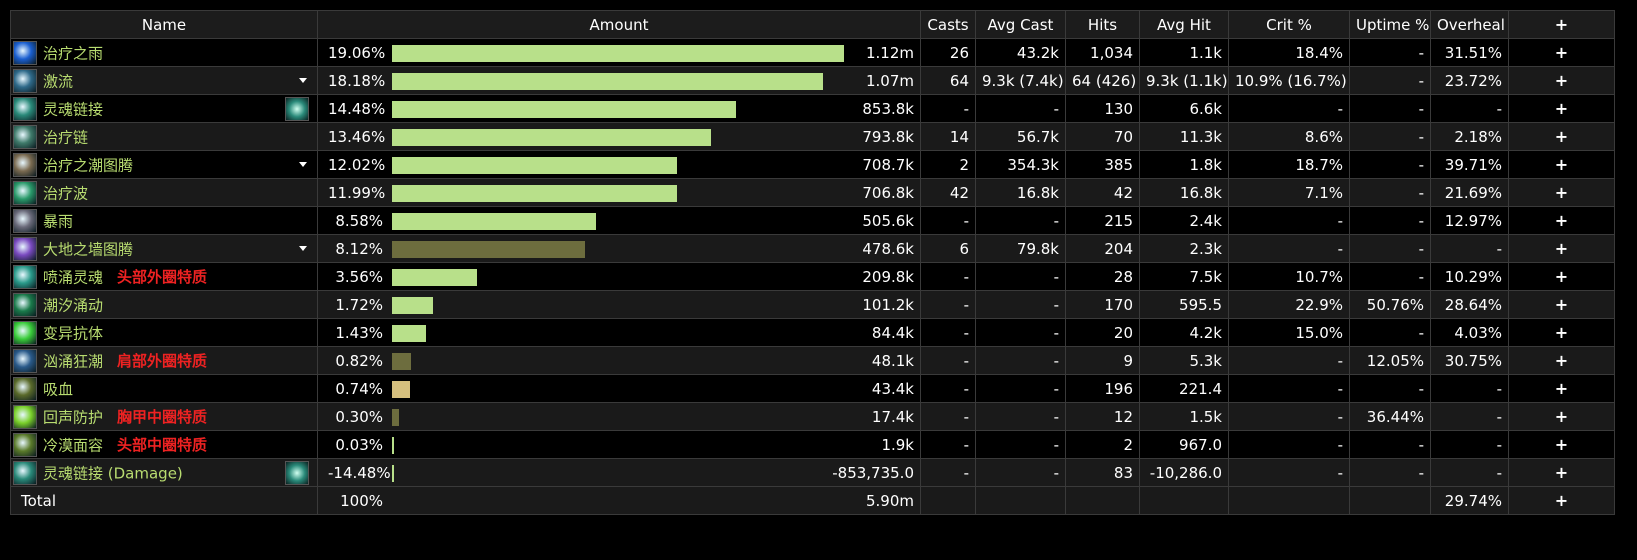  Describe the element at coordinates (164, 108) in the screenshot. I see `spell-name-cell: 灵魂链接` at that location.